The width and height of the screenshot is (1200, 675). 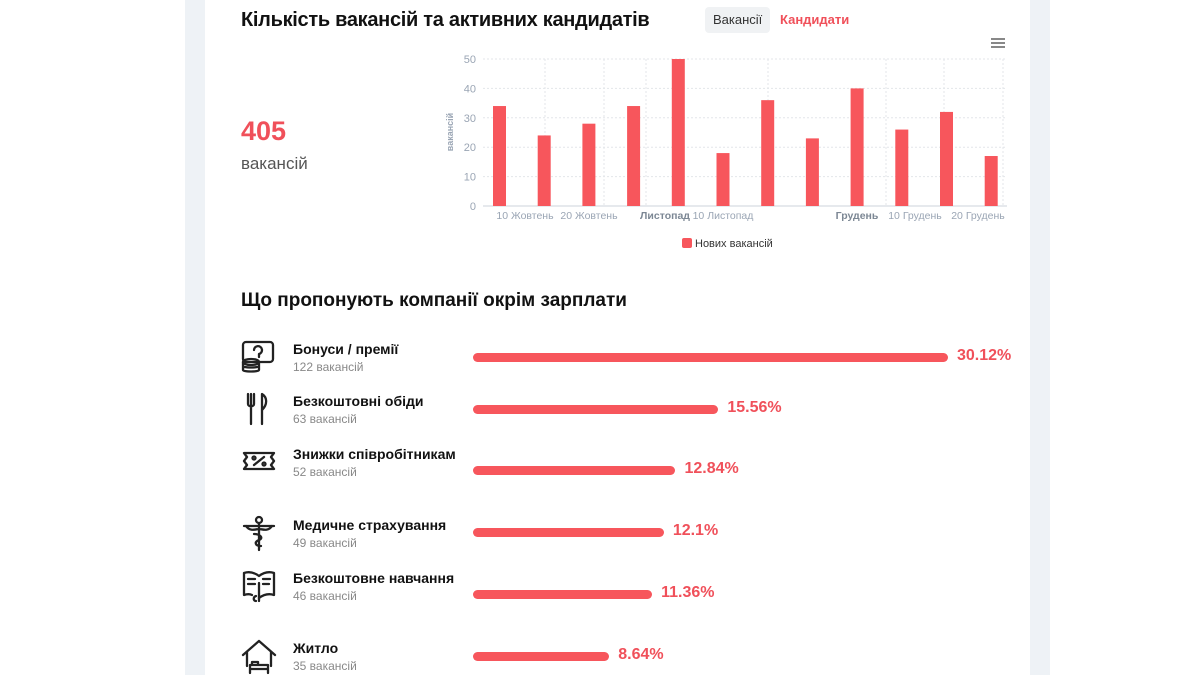 What do you see at coordinates (687, 243) in the screenshot?
I see `legend-swatch` at bounding box center [687, 243].